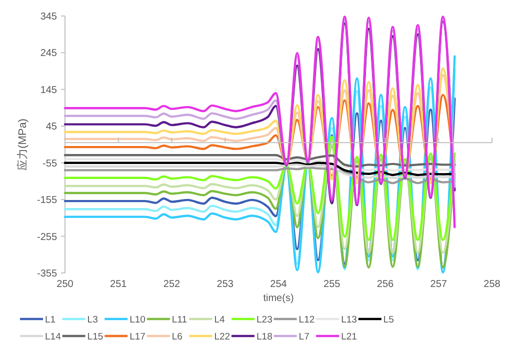 The width and height of the screenshot is (513, 348). What do you see at coordinates (278, 298) in the screenshot?
I see `x-axis-title: time(s)` at bounding box center [278, 298].